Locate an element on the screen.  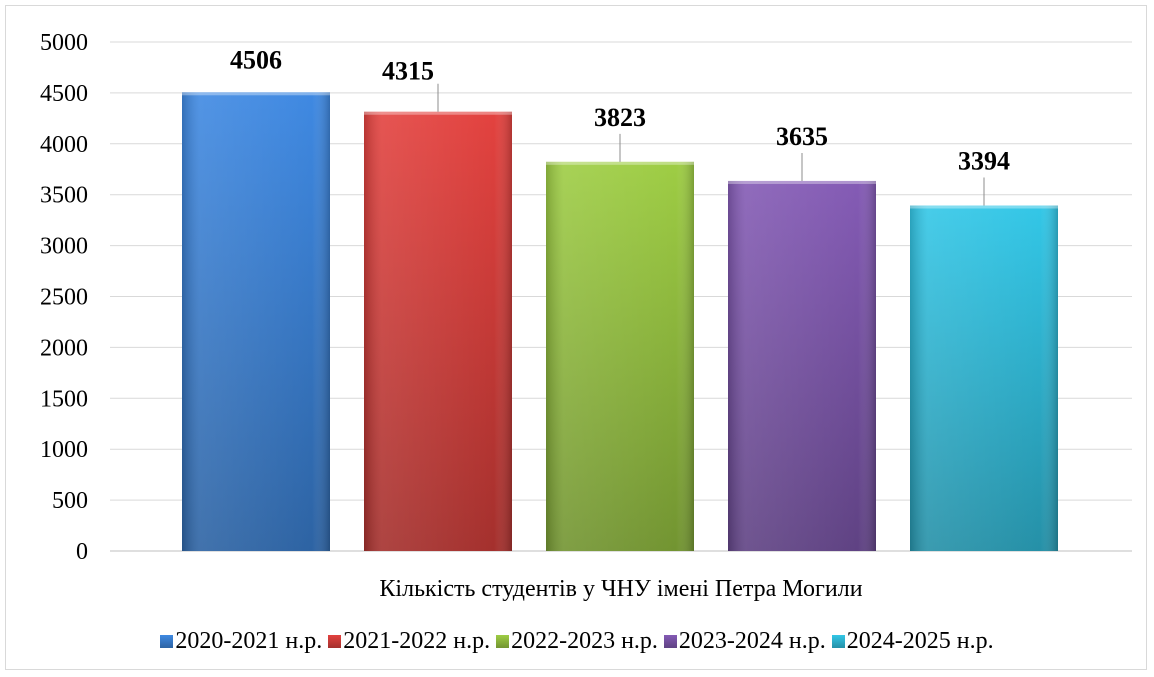
legend-item: 2022-2023 н.р. is located at coordinates (577, 641).